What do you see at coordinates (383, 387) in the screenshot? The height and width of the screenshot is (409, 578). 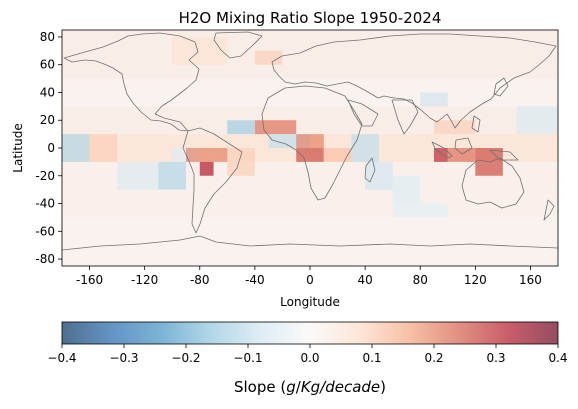 I see `colorbar-label-suffix: )` at bounding box center [383, 387].